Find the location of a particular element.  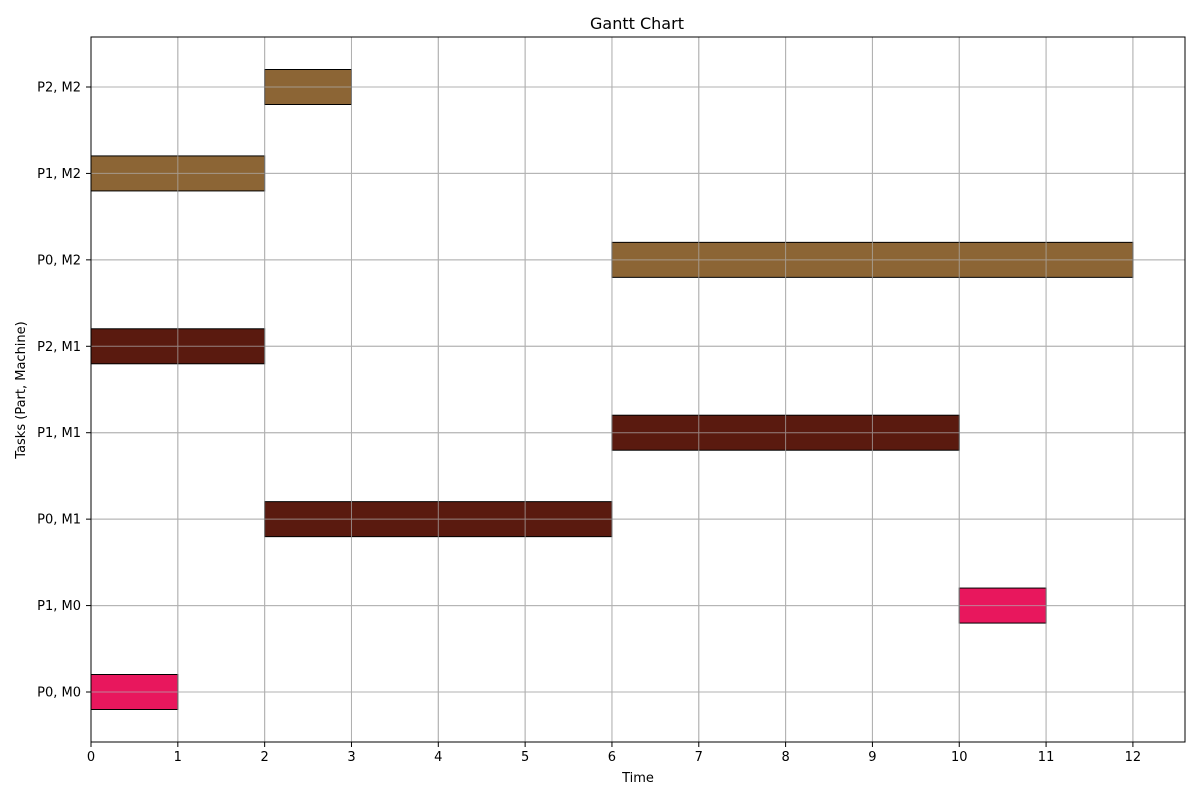

x-tick-label: 7 is located at coordinates (699, 757).